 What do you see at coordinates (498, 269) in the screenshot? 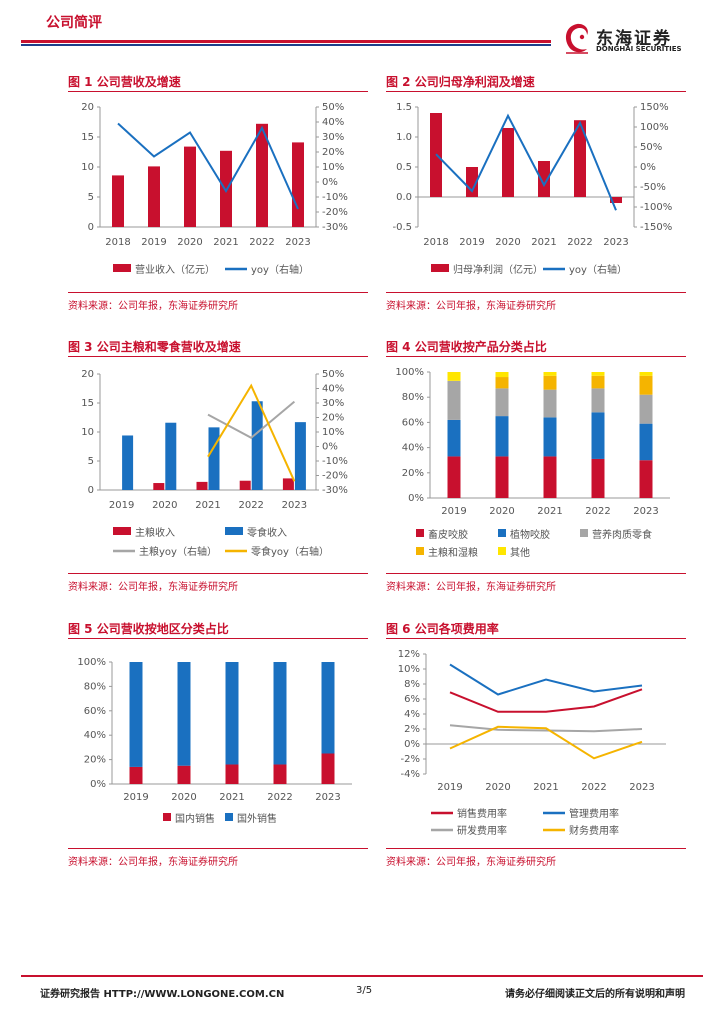
I see `legend-label: 归母净利润（亿元）` at bounding box center [498, 269].